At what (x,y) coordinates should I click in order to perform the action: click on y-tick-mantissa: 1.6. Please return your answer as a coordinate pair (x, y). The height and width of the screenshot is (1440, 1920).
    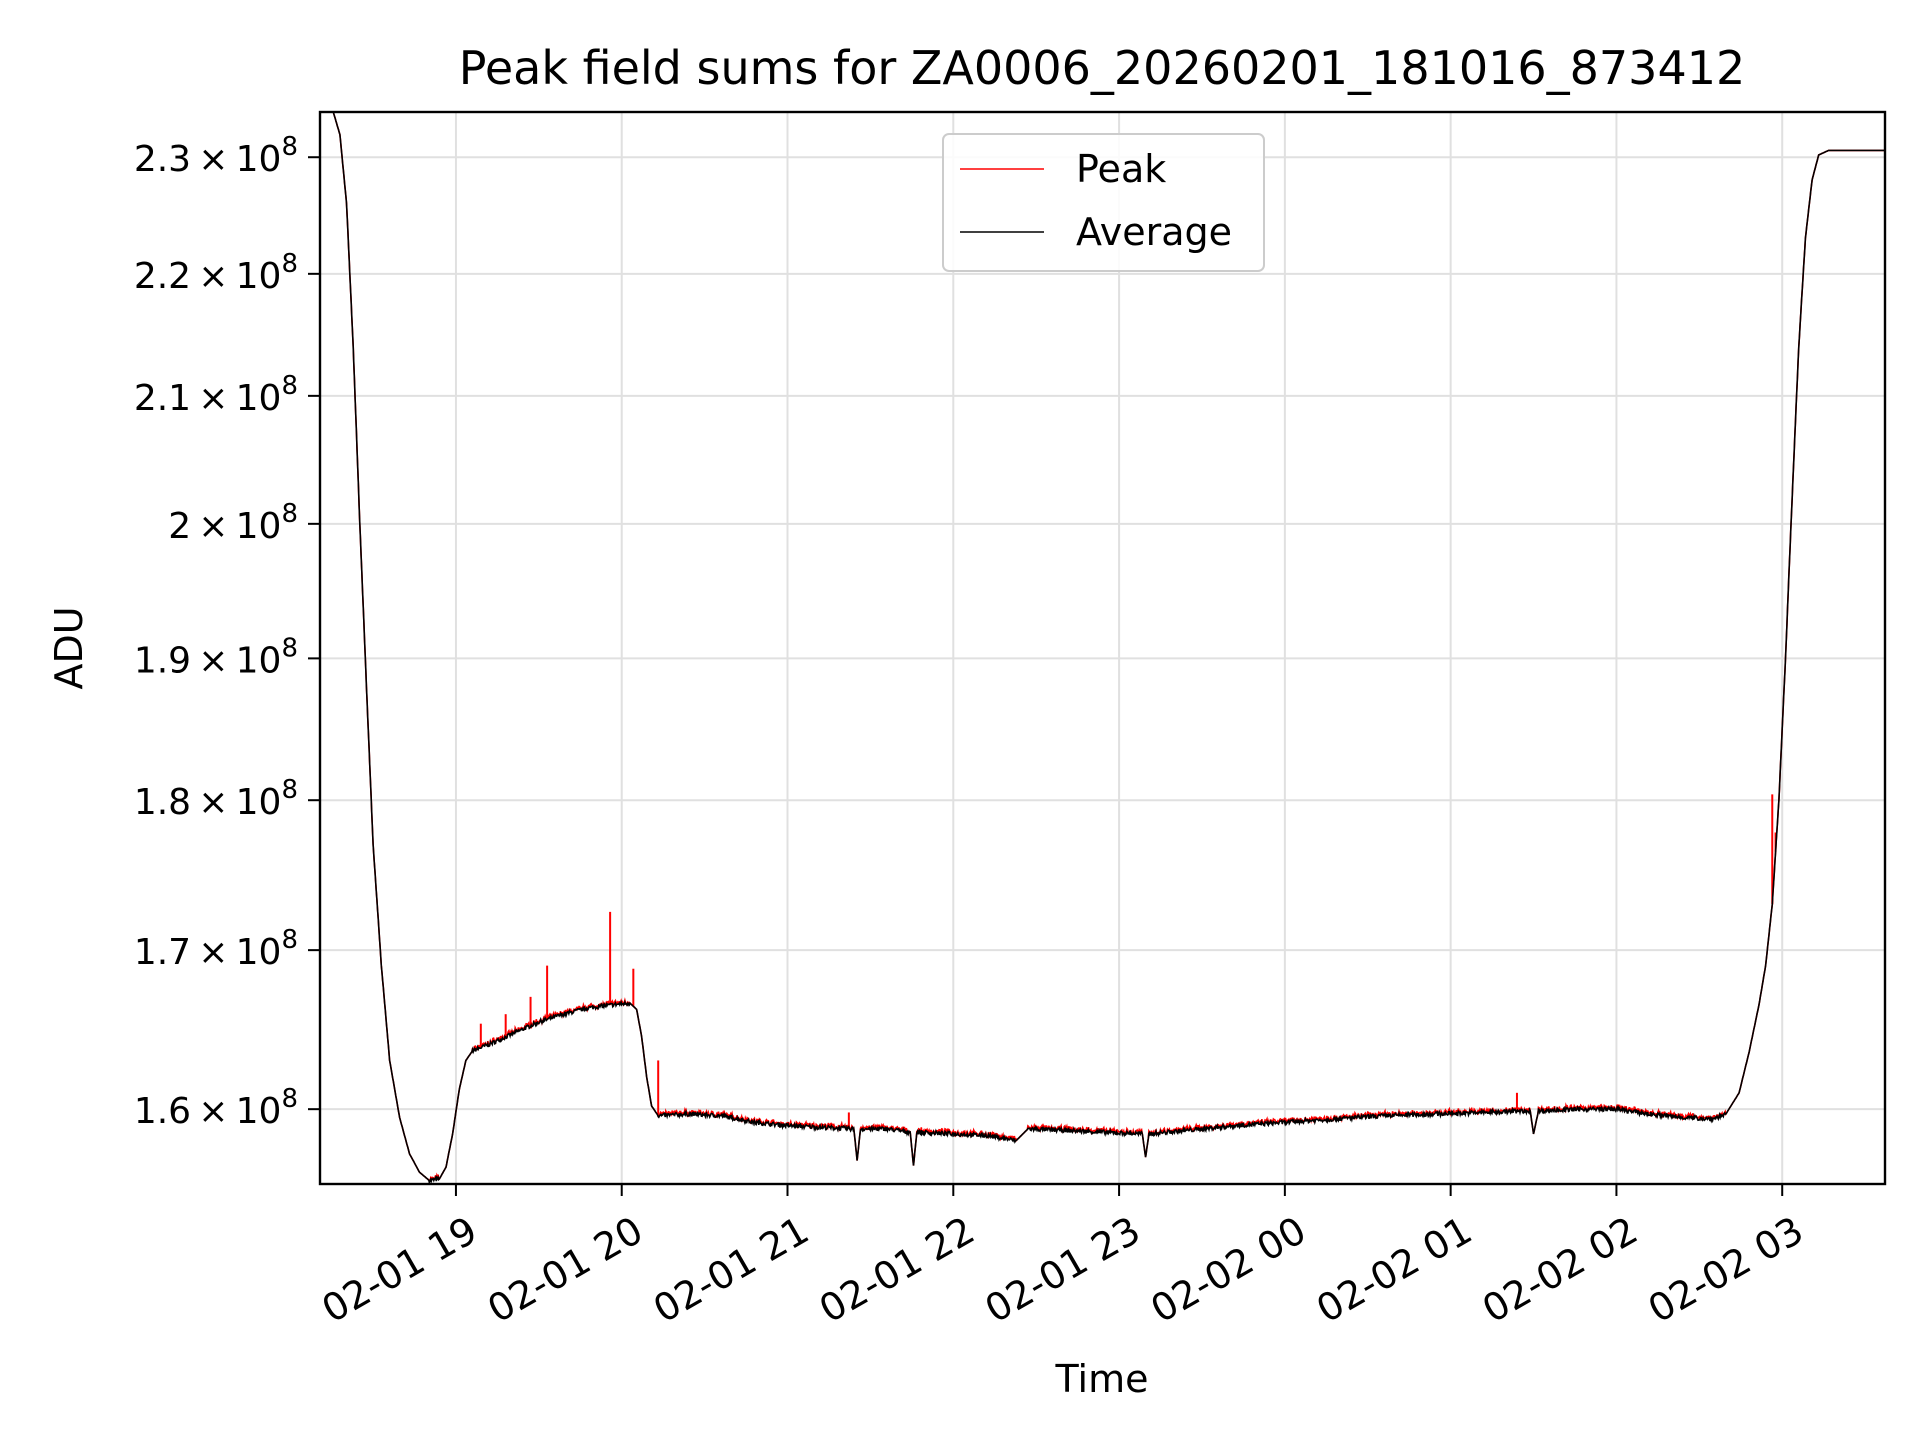
    Looking at the image, I should click on (162, 1111).